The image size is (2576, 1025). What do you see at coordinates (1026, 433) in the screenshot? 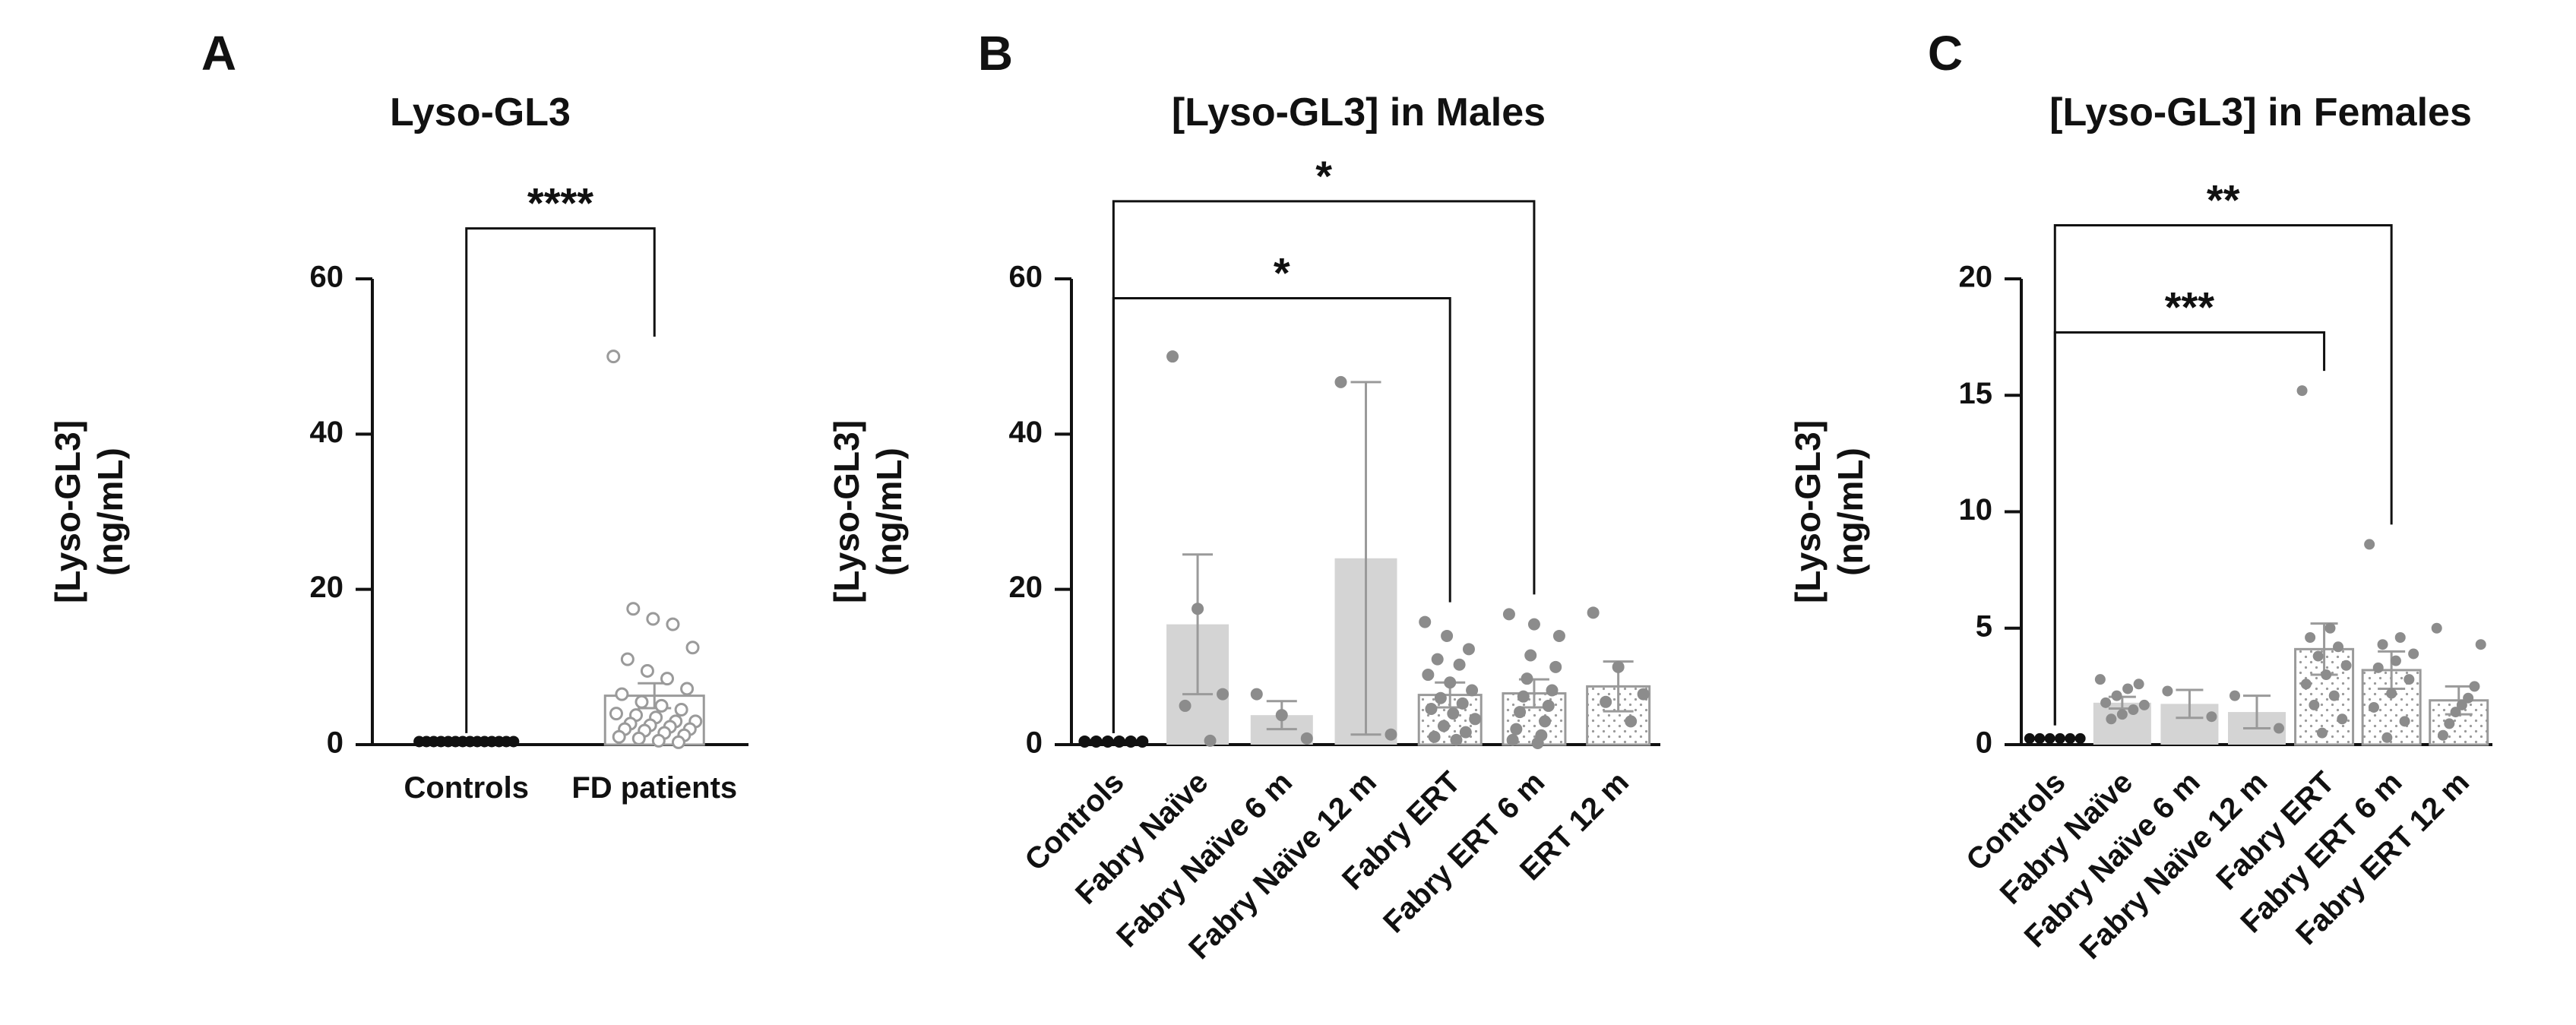
I see `chart-b-y-tick-label: 40` at bounding box center [1026, 433].